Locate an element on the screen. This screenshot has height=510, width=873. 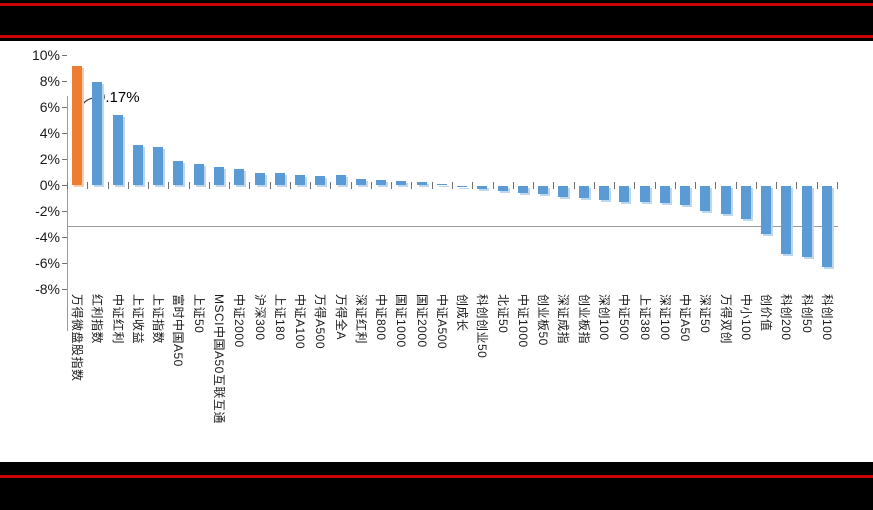
x-axis-label: 深证50 is located at coordinates (705, 314).